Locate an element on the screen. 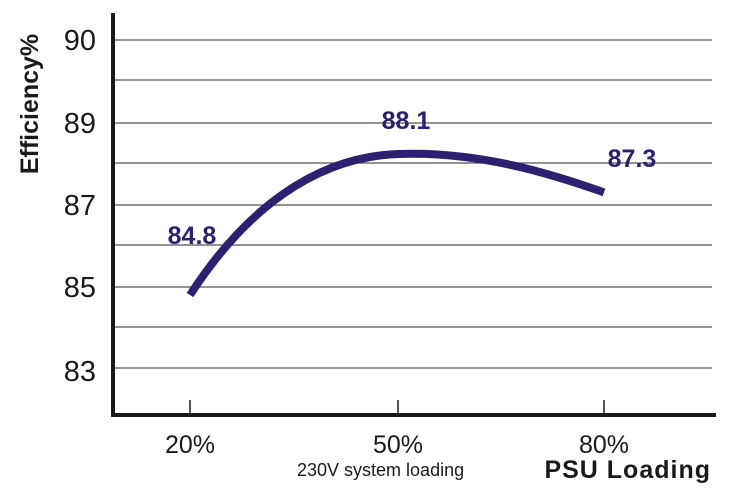 This screenshot has width=733, height=489. data-label: 87.3 is located at coordinates (632, 159).